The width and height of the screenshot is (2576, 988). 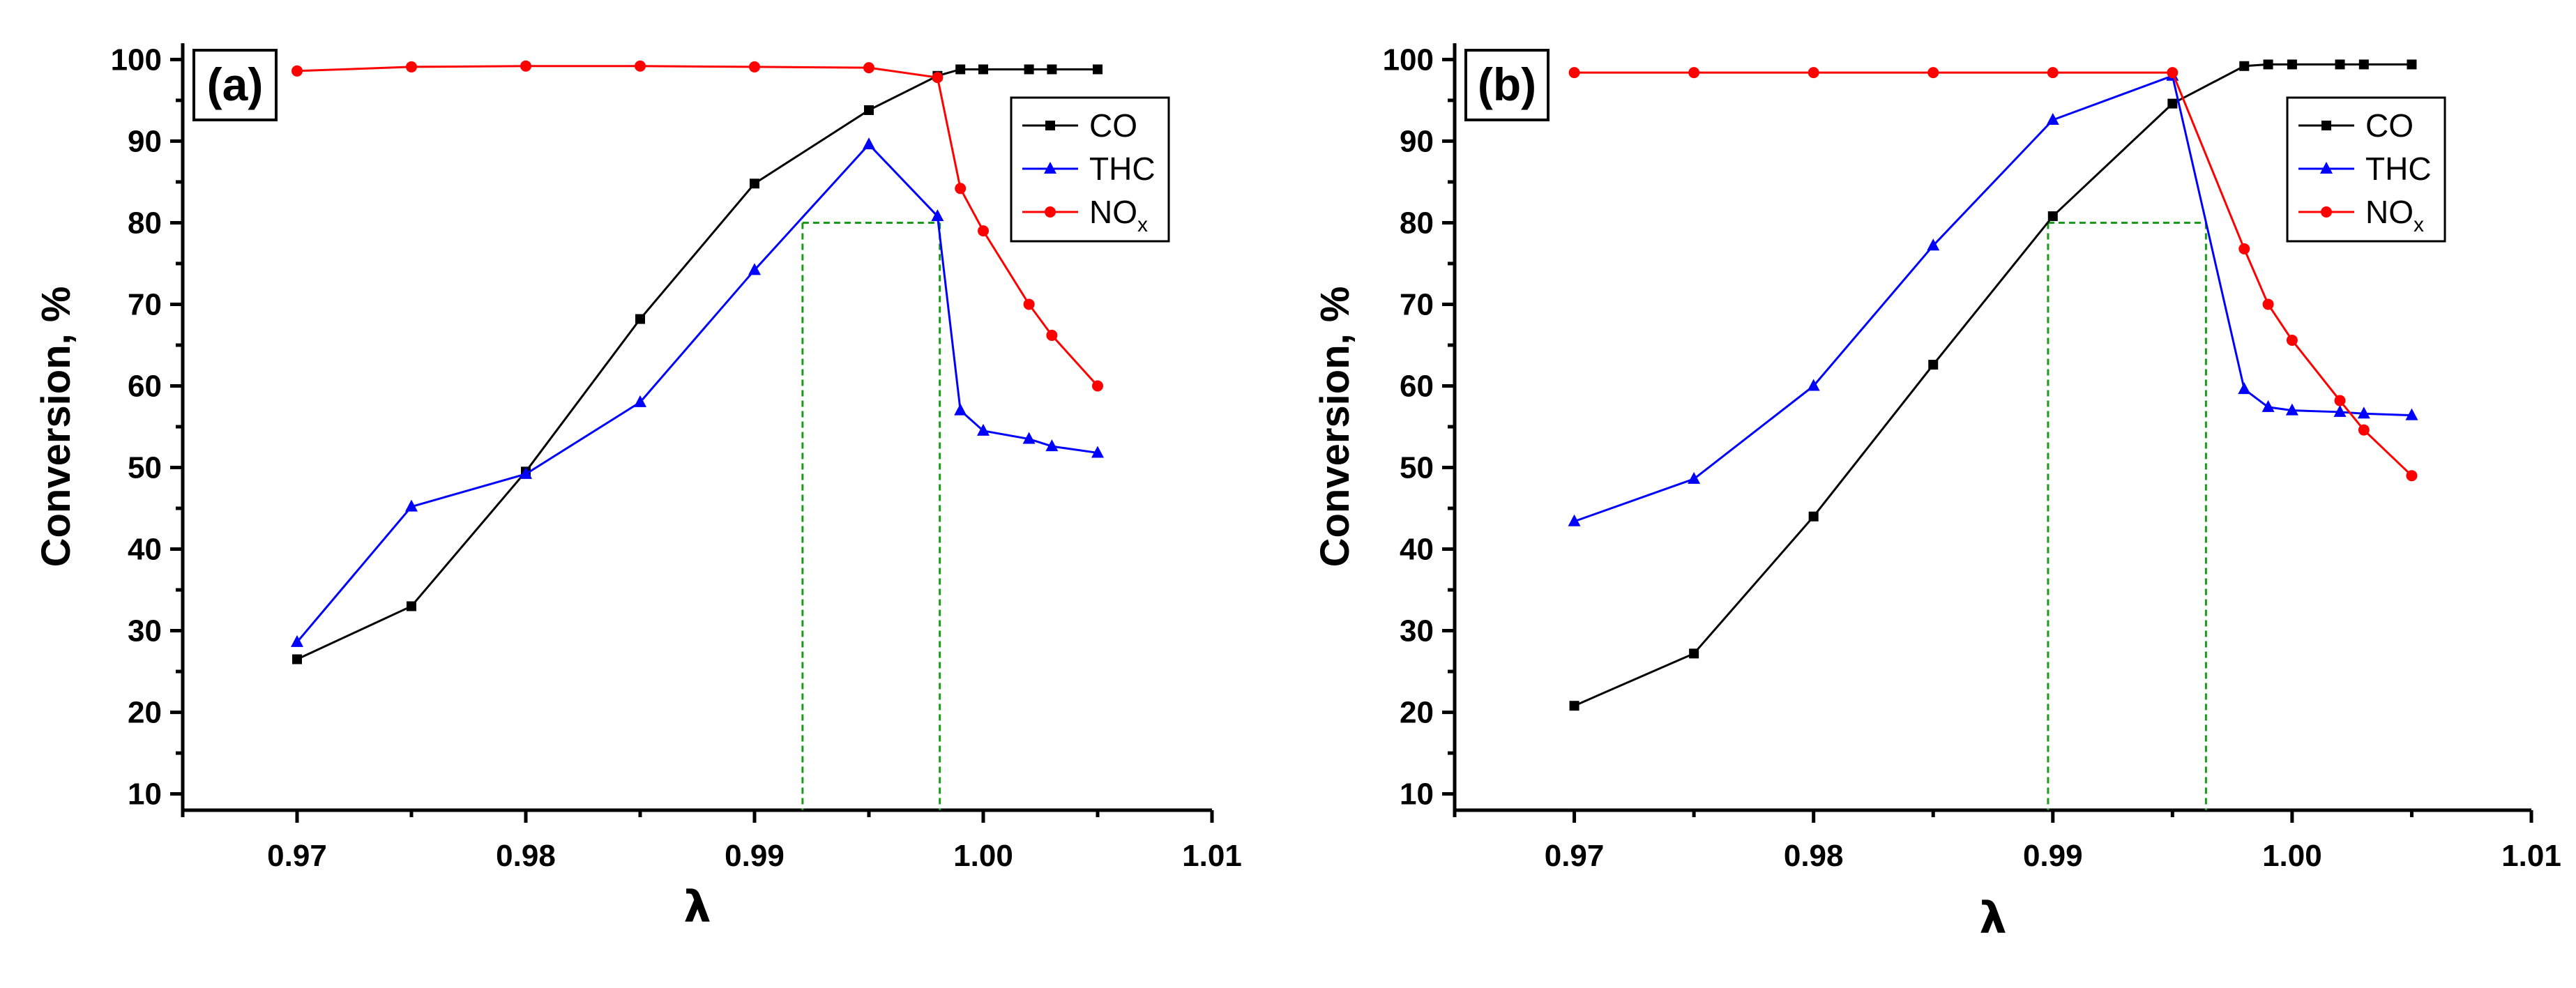 I want to click on legend-marker-thc, so click(x=2326, y=168).